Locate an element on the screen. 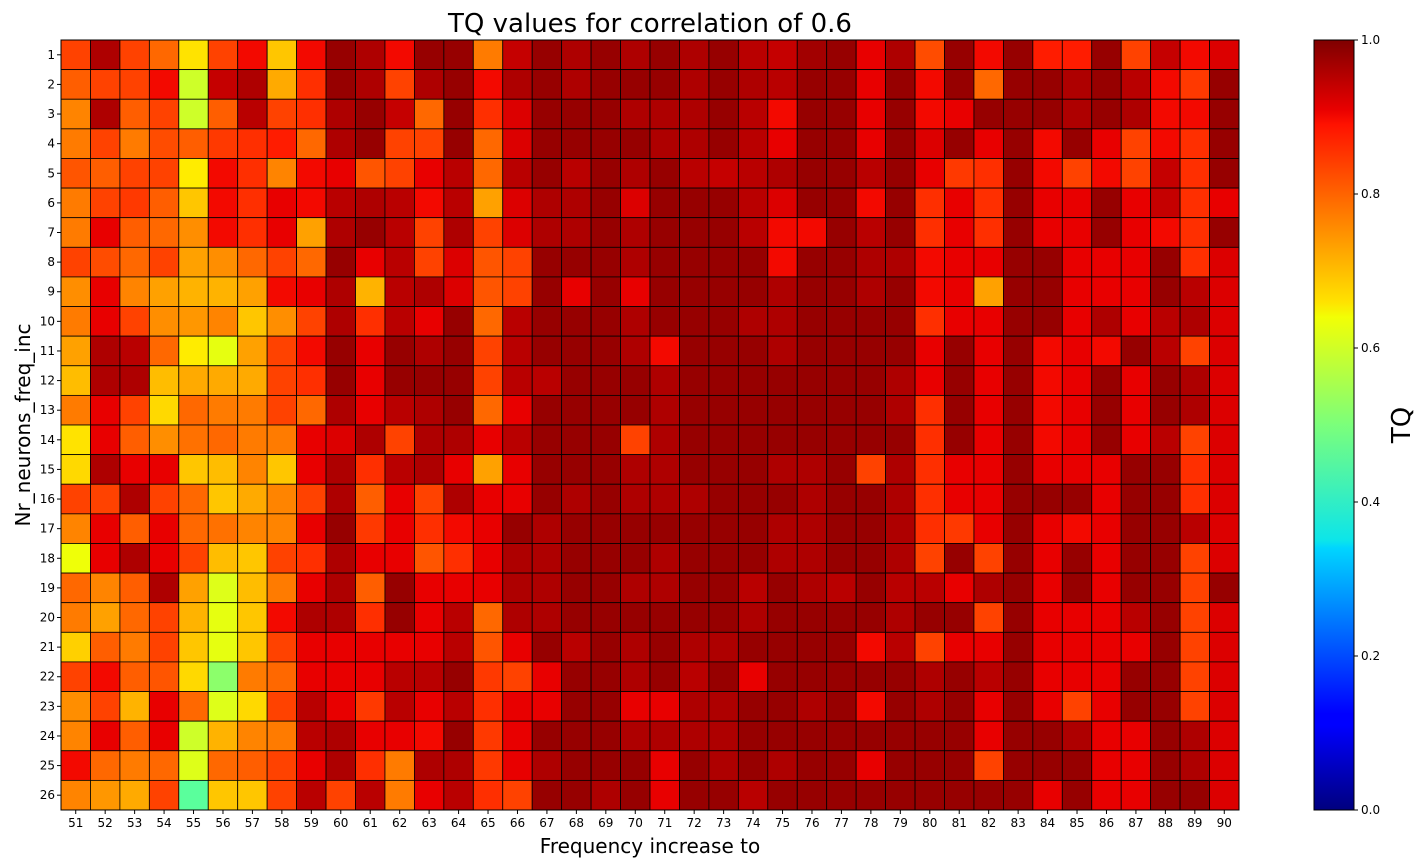 The image size is (1426, 867). x-tick-label: 57 is located at coordinates (252, 823).